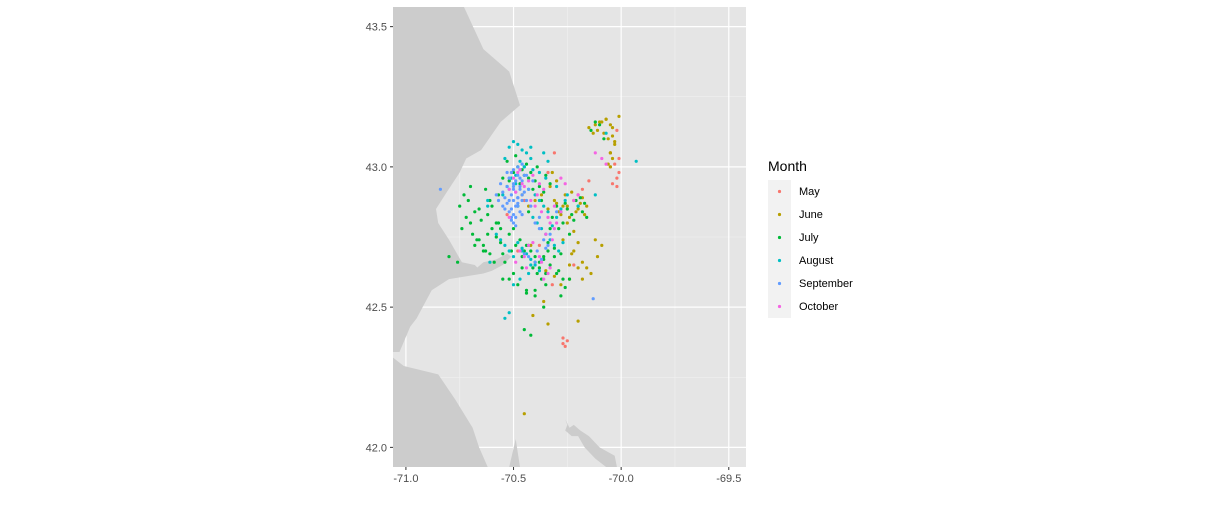  I want to click on legend-label: June, so click(811, 215).